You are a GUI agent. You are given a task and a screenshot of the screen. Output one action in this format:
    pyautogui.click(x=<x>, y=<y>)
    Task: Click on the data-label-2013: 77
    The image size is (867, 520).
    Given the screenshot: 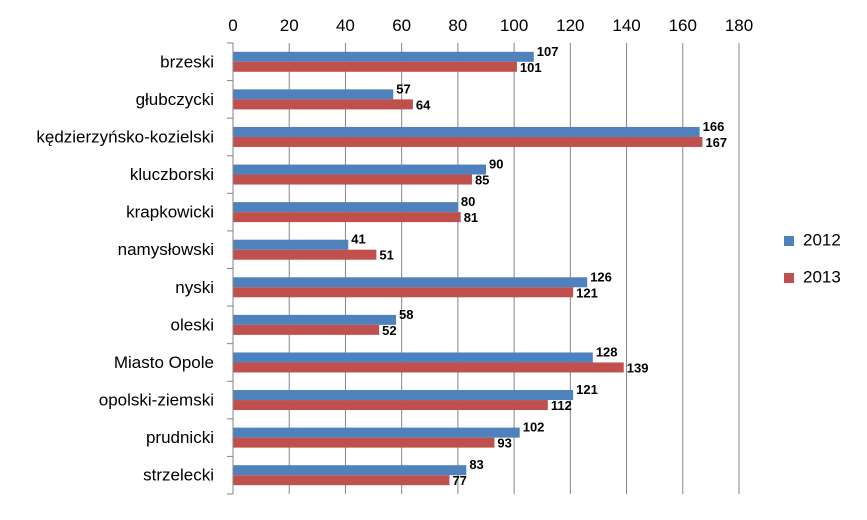 What is the action you would take?
    pyautogui.click(x=459, y=480)
    